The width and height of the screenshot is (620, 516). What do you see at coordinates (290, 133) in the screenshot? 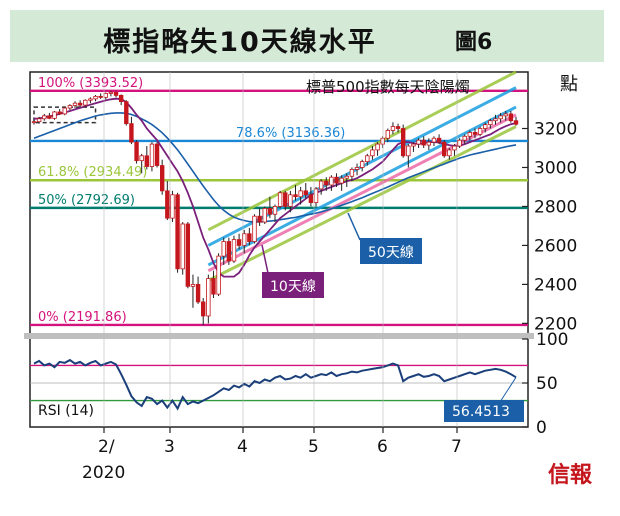
I see `fib-level-label: 78.6% (3136.36)` at bounding box center [290, 133].